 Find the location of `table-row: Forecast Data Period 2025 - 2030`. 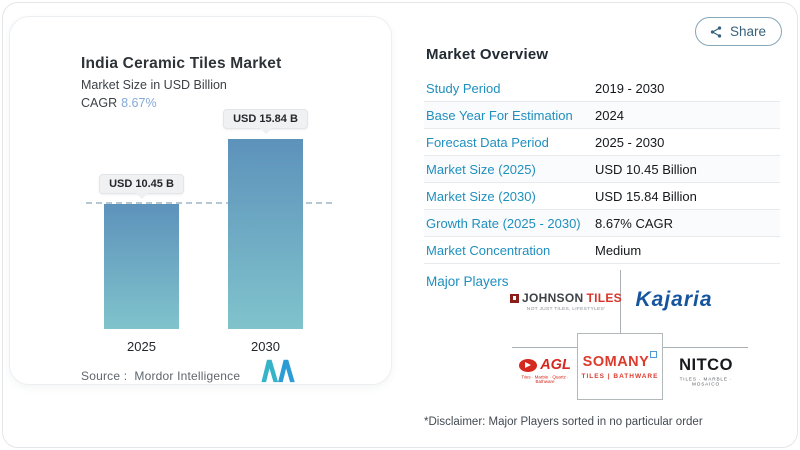

table-row: Forecast Data Period 2025 - 2030 is located at coordinates (602, 142).